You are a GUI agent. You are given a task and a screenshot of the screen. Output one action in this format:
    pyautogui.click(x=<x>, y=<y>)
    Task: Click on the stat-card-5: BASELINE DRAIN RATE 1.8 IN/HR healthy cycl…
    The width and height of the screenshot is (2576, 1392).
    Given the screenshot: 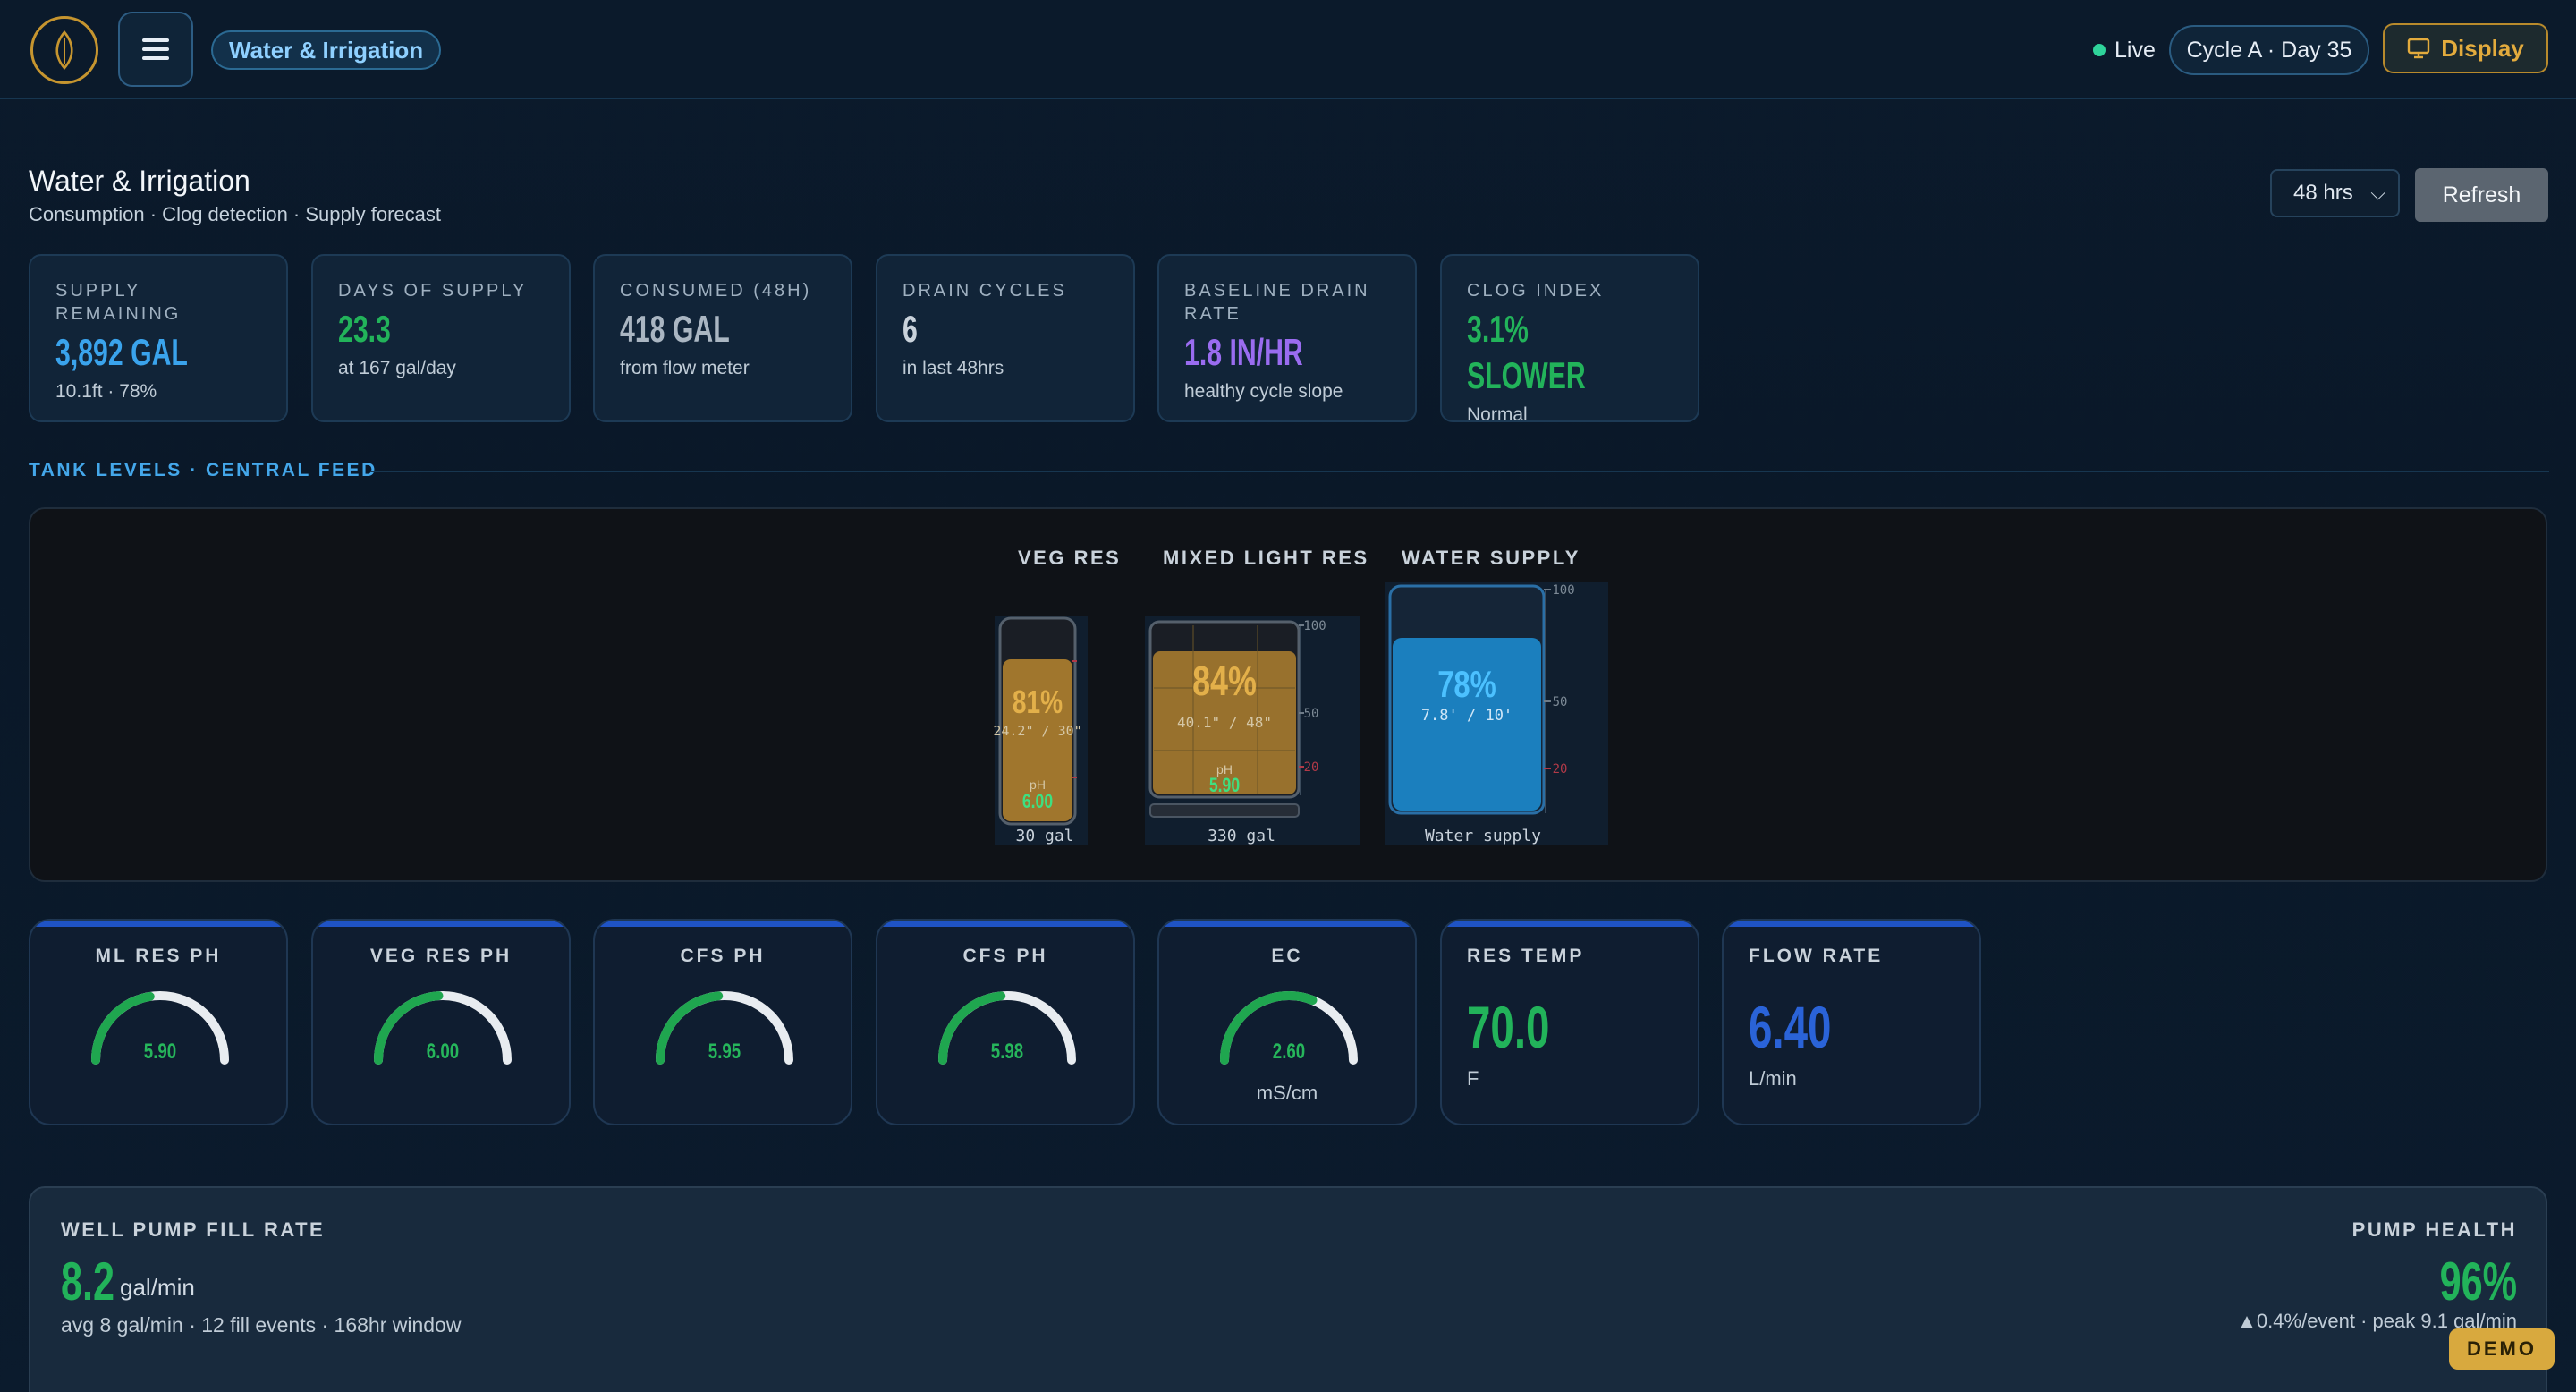 What is the action you would take?
    pyautogui.click(x=1287, y=338)
    